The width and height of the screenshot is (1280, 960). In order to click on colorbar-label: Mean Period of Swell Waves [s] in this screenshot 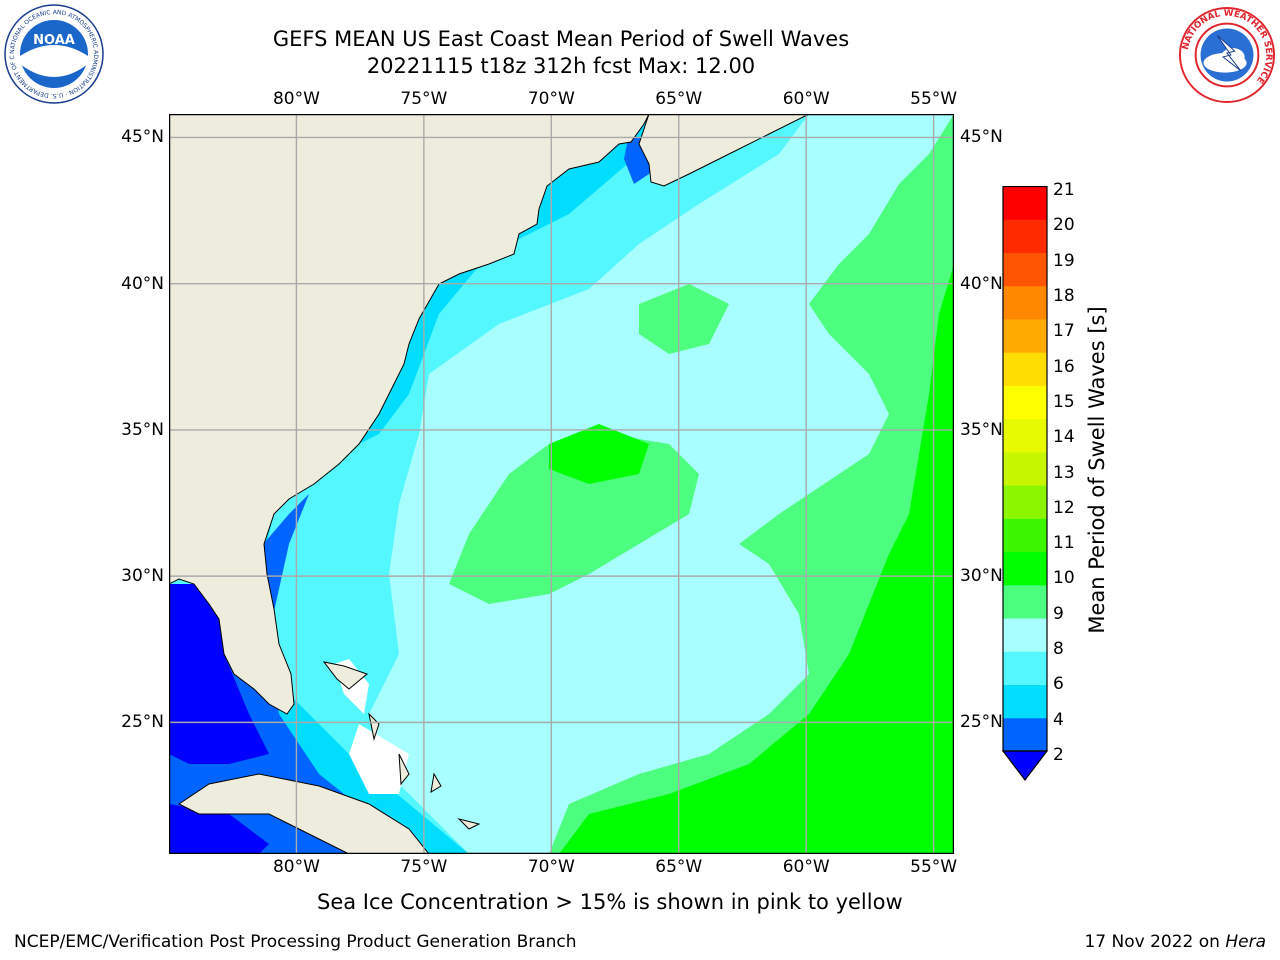, I will do `click(1097, 470)`.